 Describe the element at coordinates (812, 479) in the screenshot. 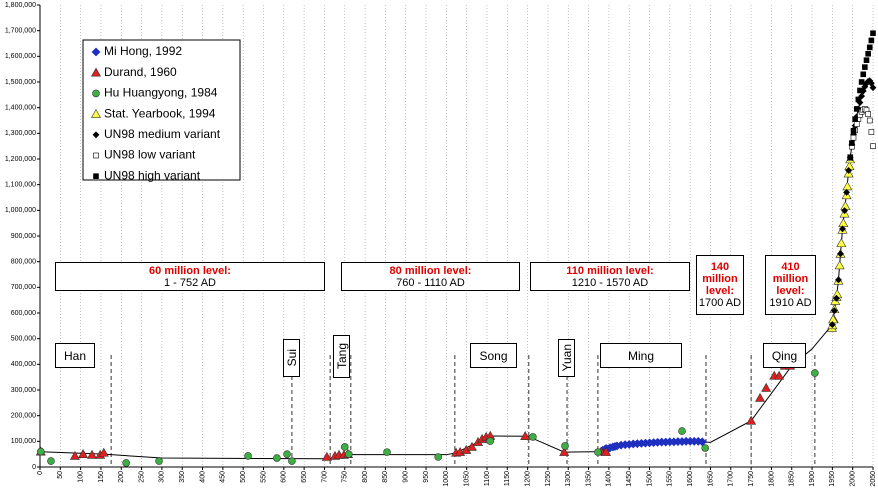

I see `x-tick-label: 1900` at that location.